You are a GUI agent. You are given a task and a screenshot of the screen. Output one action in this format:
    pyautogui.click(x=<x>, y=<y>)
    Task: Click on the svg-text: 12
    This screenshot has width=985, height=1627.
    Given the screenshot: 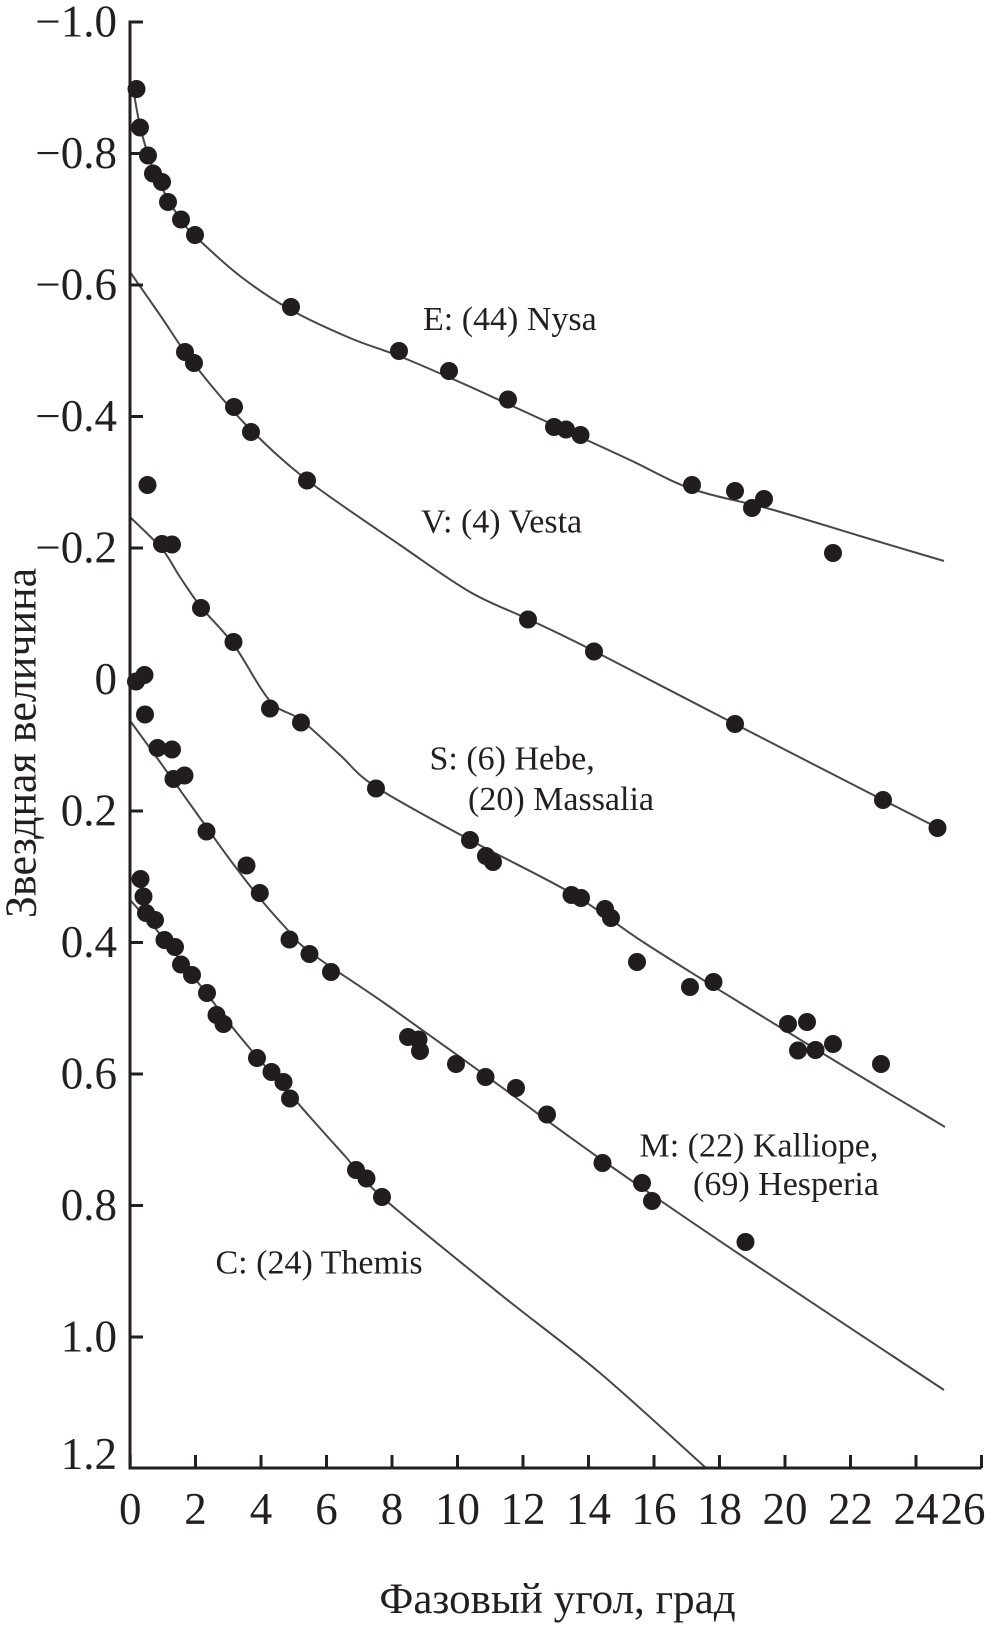 What is the action you would take?
    pyautogui.click(x=523, y=1509)
    